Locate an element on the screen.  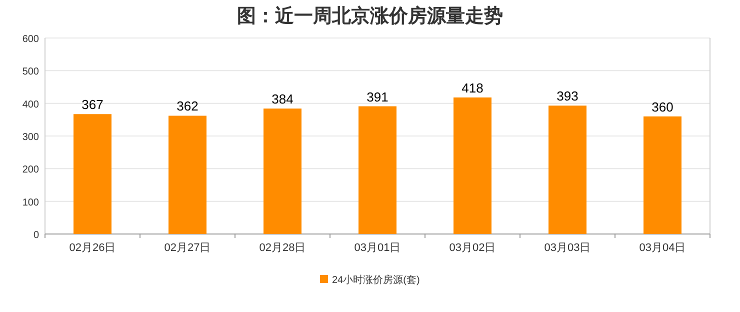
y-tick-label: 300 is located at coordinates (31, 137).